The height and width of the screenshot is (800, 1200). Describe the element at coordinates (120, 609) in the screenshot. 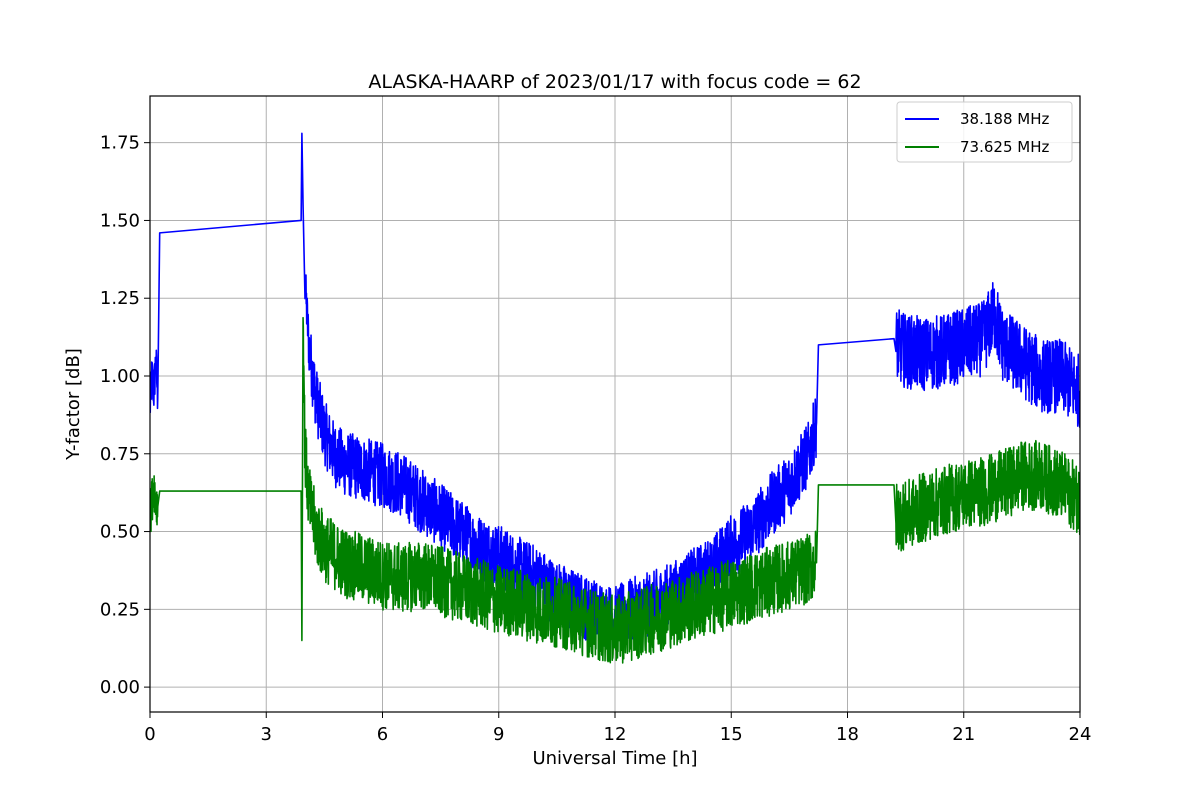

I see `y-tick-label: 0.25` at that location.